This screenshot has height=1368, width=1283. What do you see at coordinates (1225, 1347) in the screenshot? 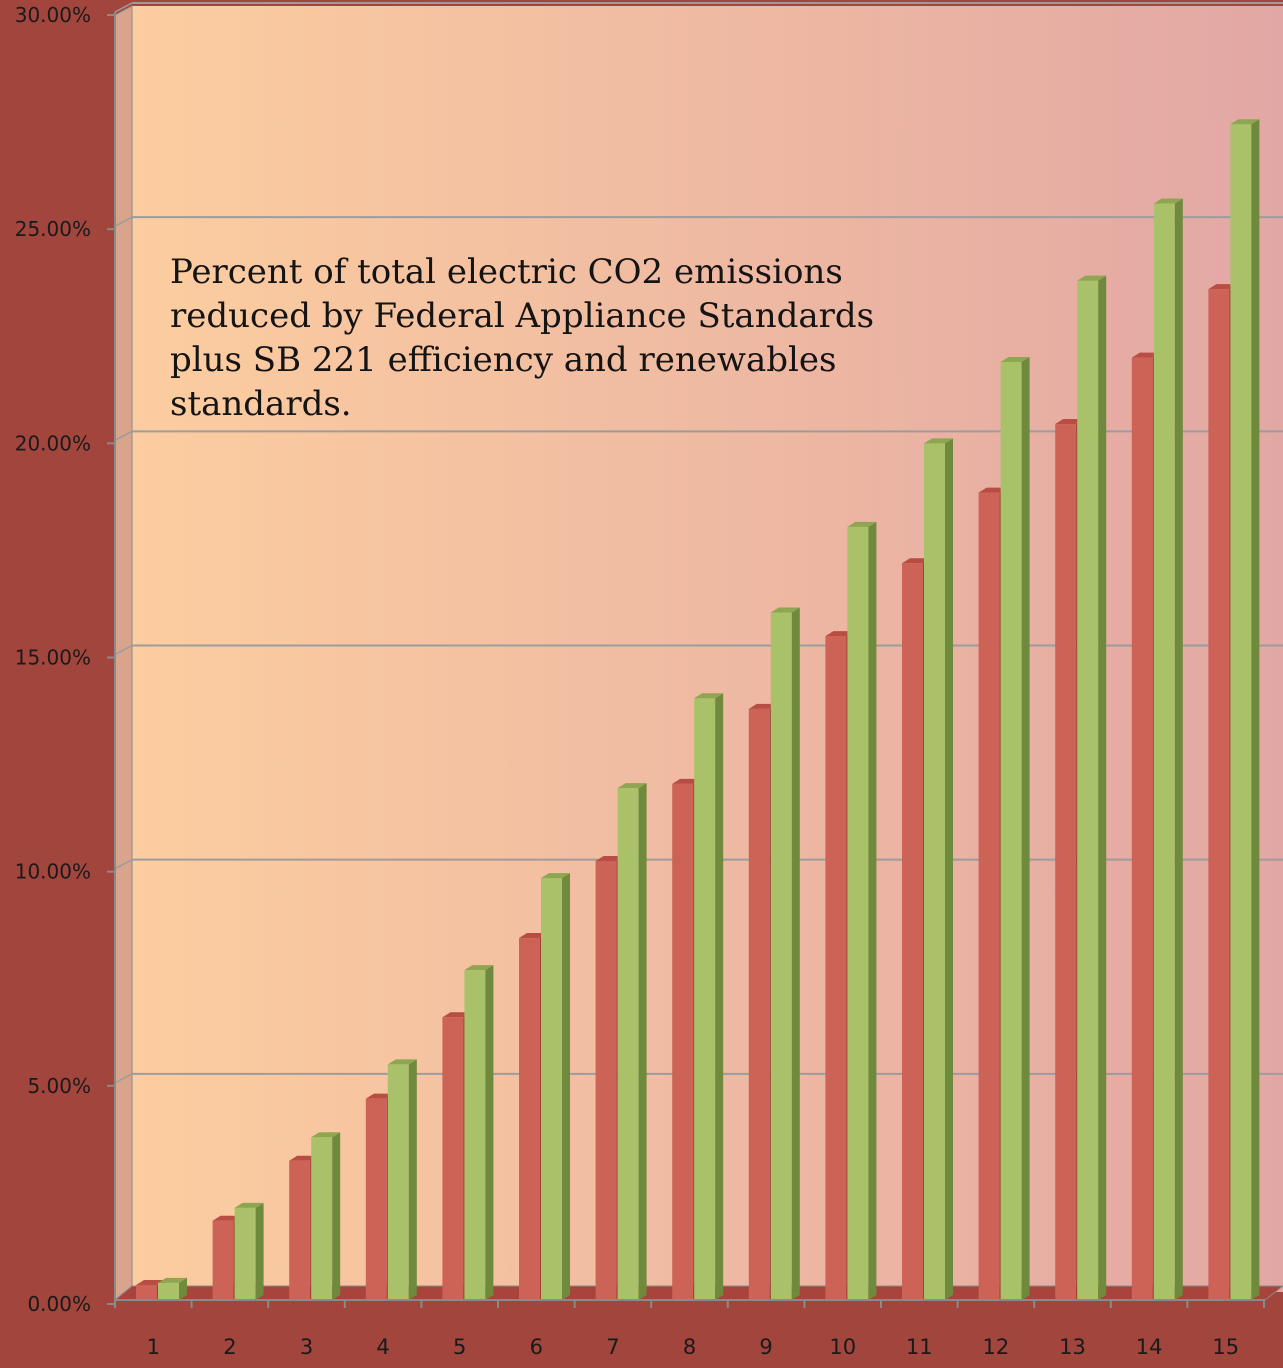
I see `x-tick-label: 15` at bounding box center [1225, 1347].